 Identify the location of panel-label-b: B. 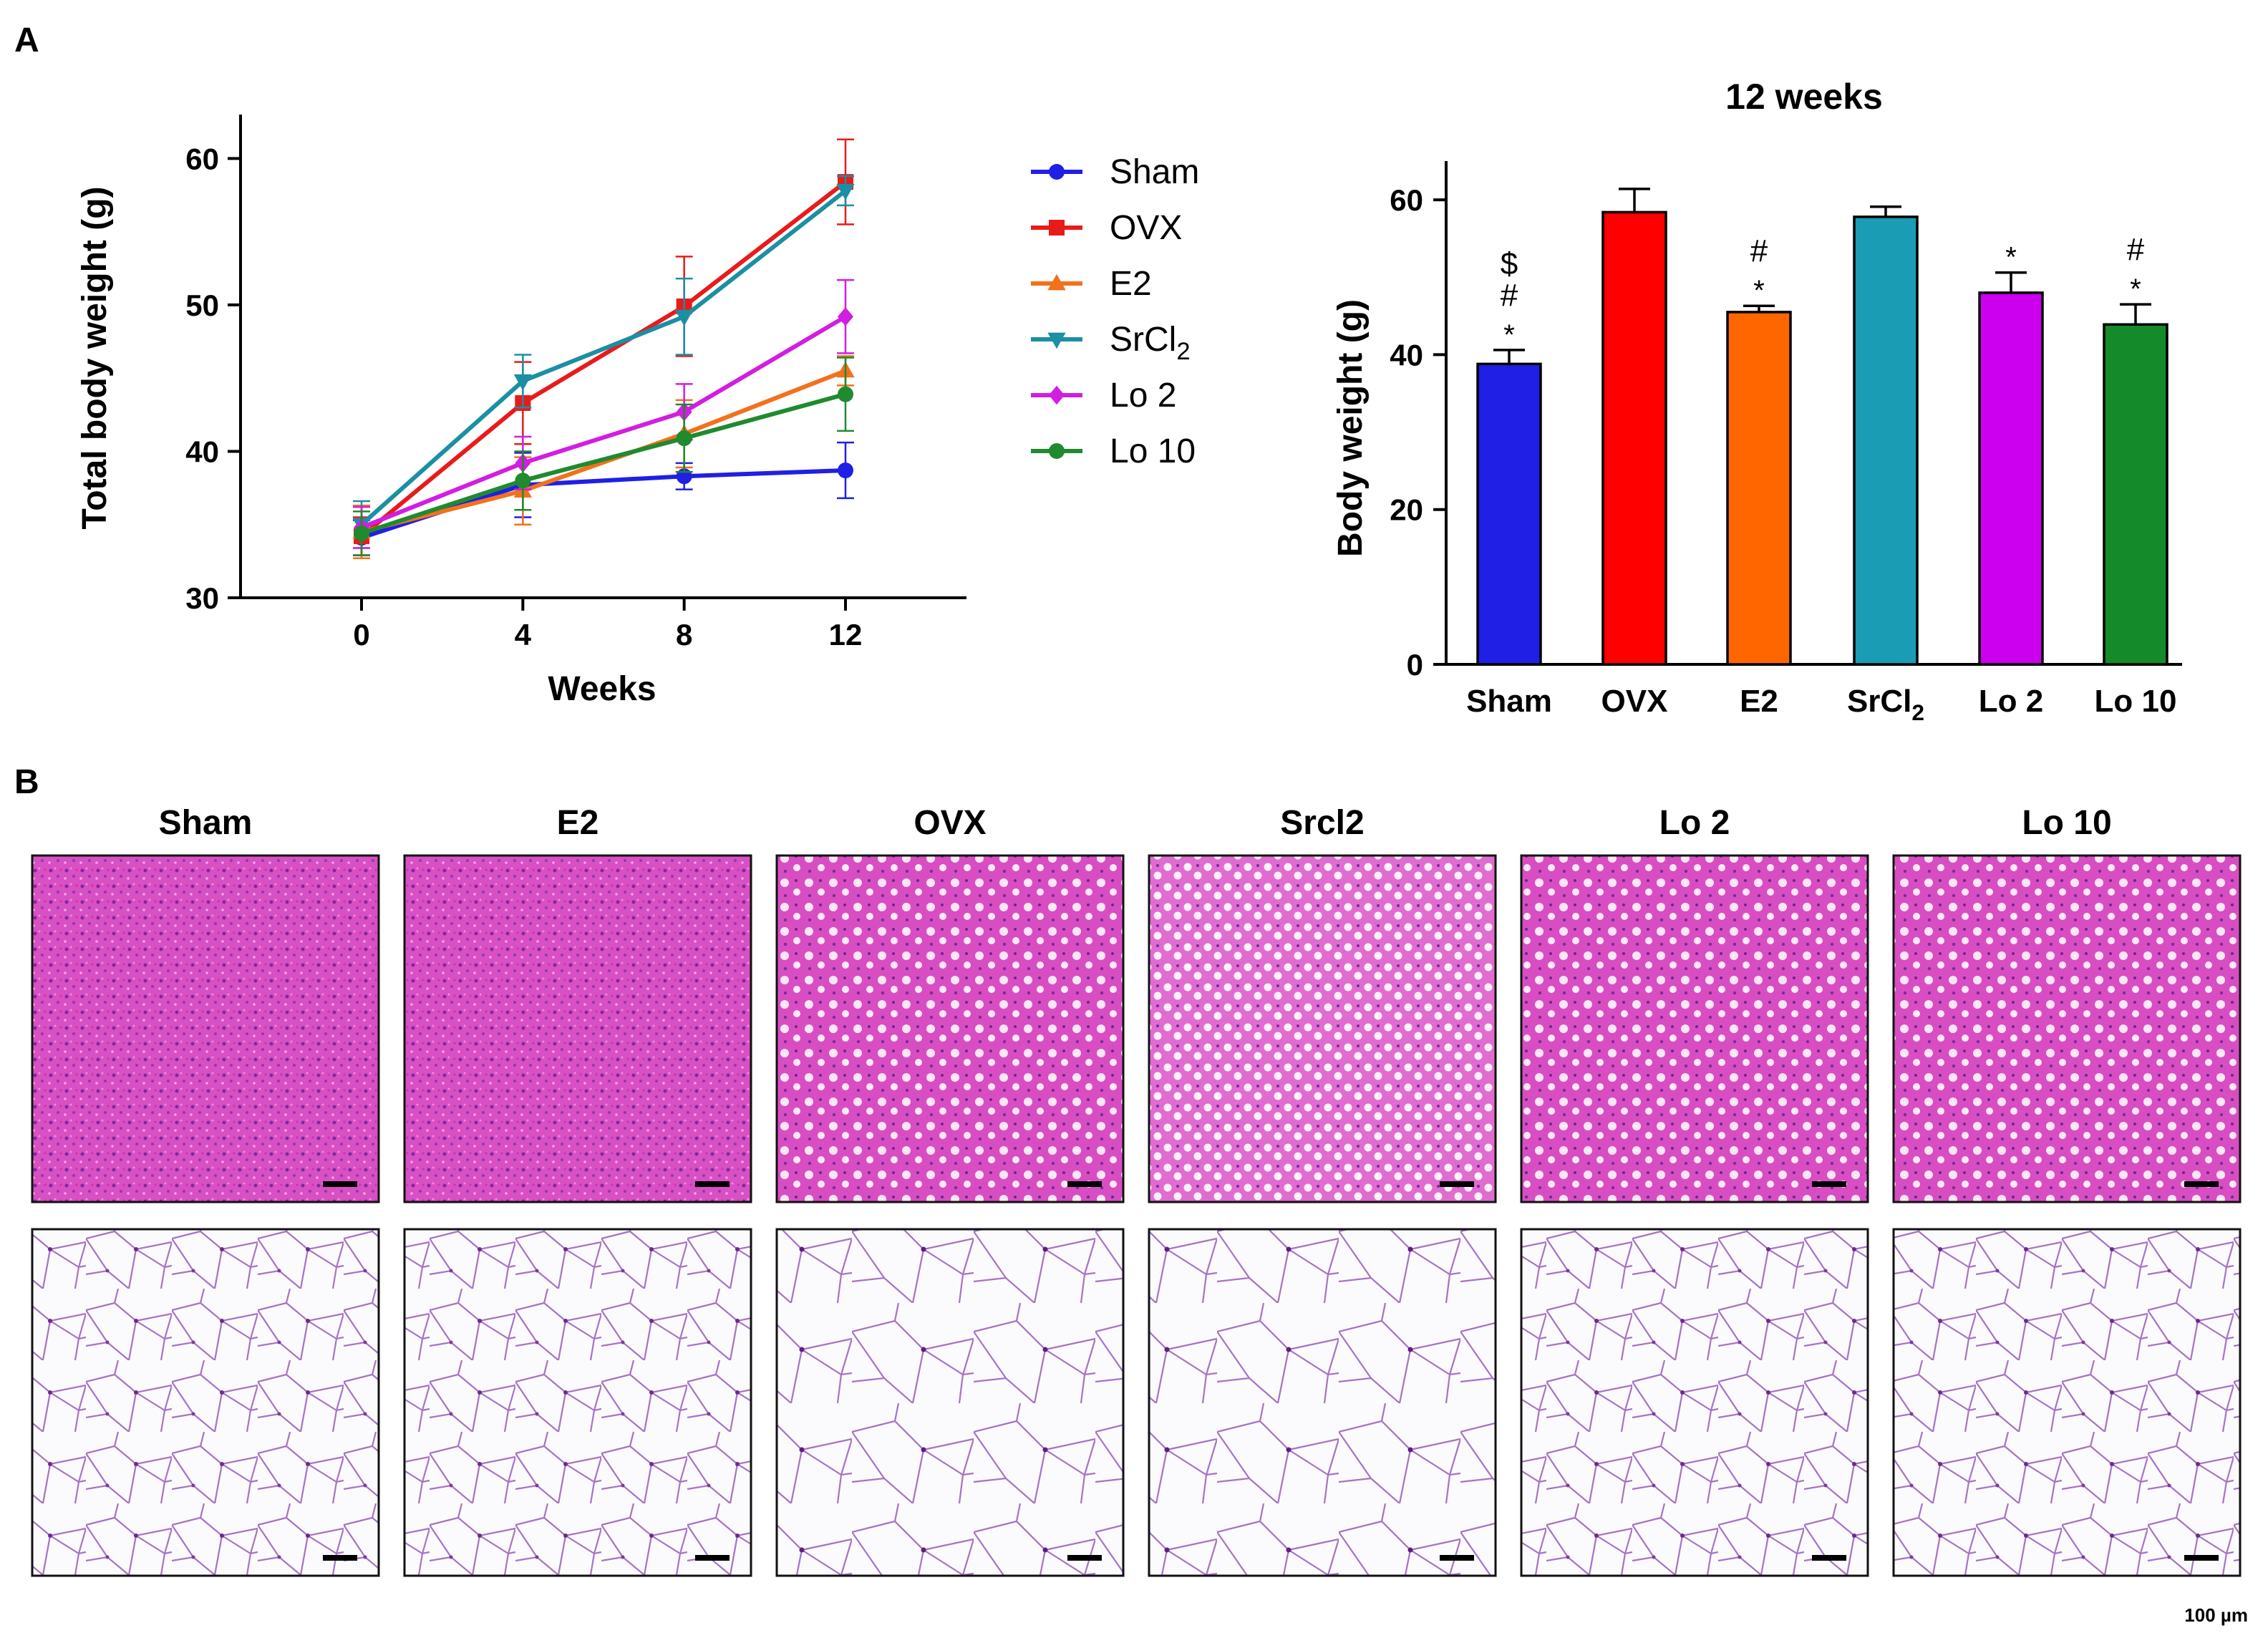
(26, 782).